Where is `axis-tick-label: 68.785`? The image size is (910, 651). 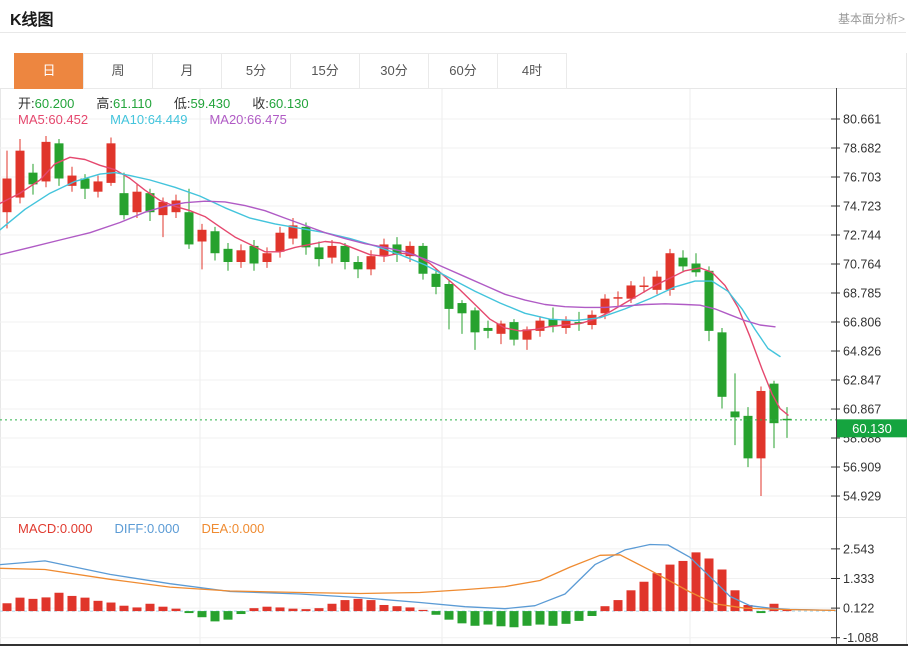
axis-tick-label: 68.785 is located at coordinates (862, 294).